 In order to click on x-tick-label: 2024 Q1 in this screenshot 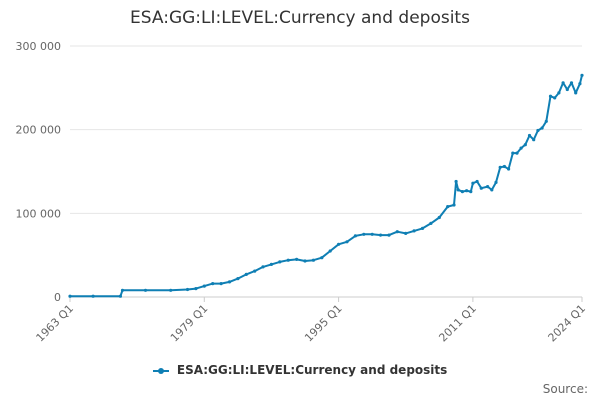, I will do `click(567, 323)`.